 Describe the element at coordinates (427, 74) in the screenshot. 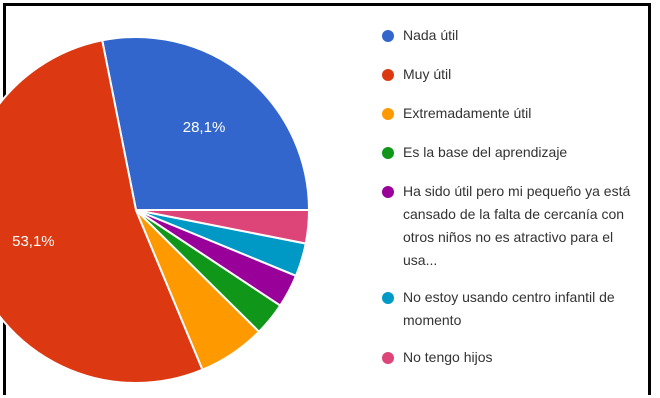

I see `legend-label: Muy útil` at that location.